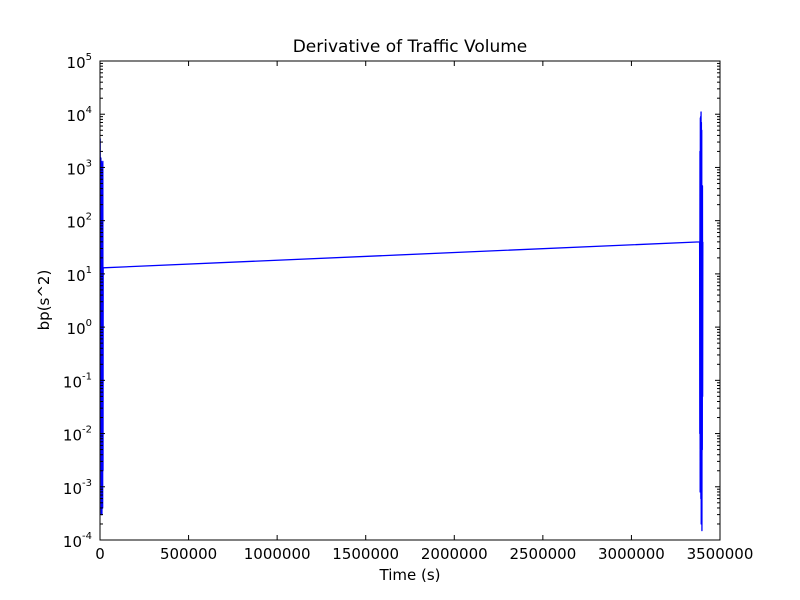  I want to click on x-tick-label: 2500000, so click(542, 554).